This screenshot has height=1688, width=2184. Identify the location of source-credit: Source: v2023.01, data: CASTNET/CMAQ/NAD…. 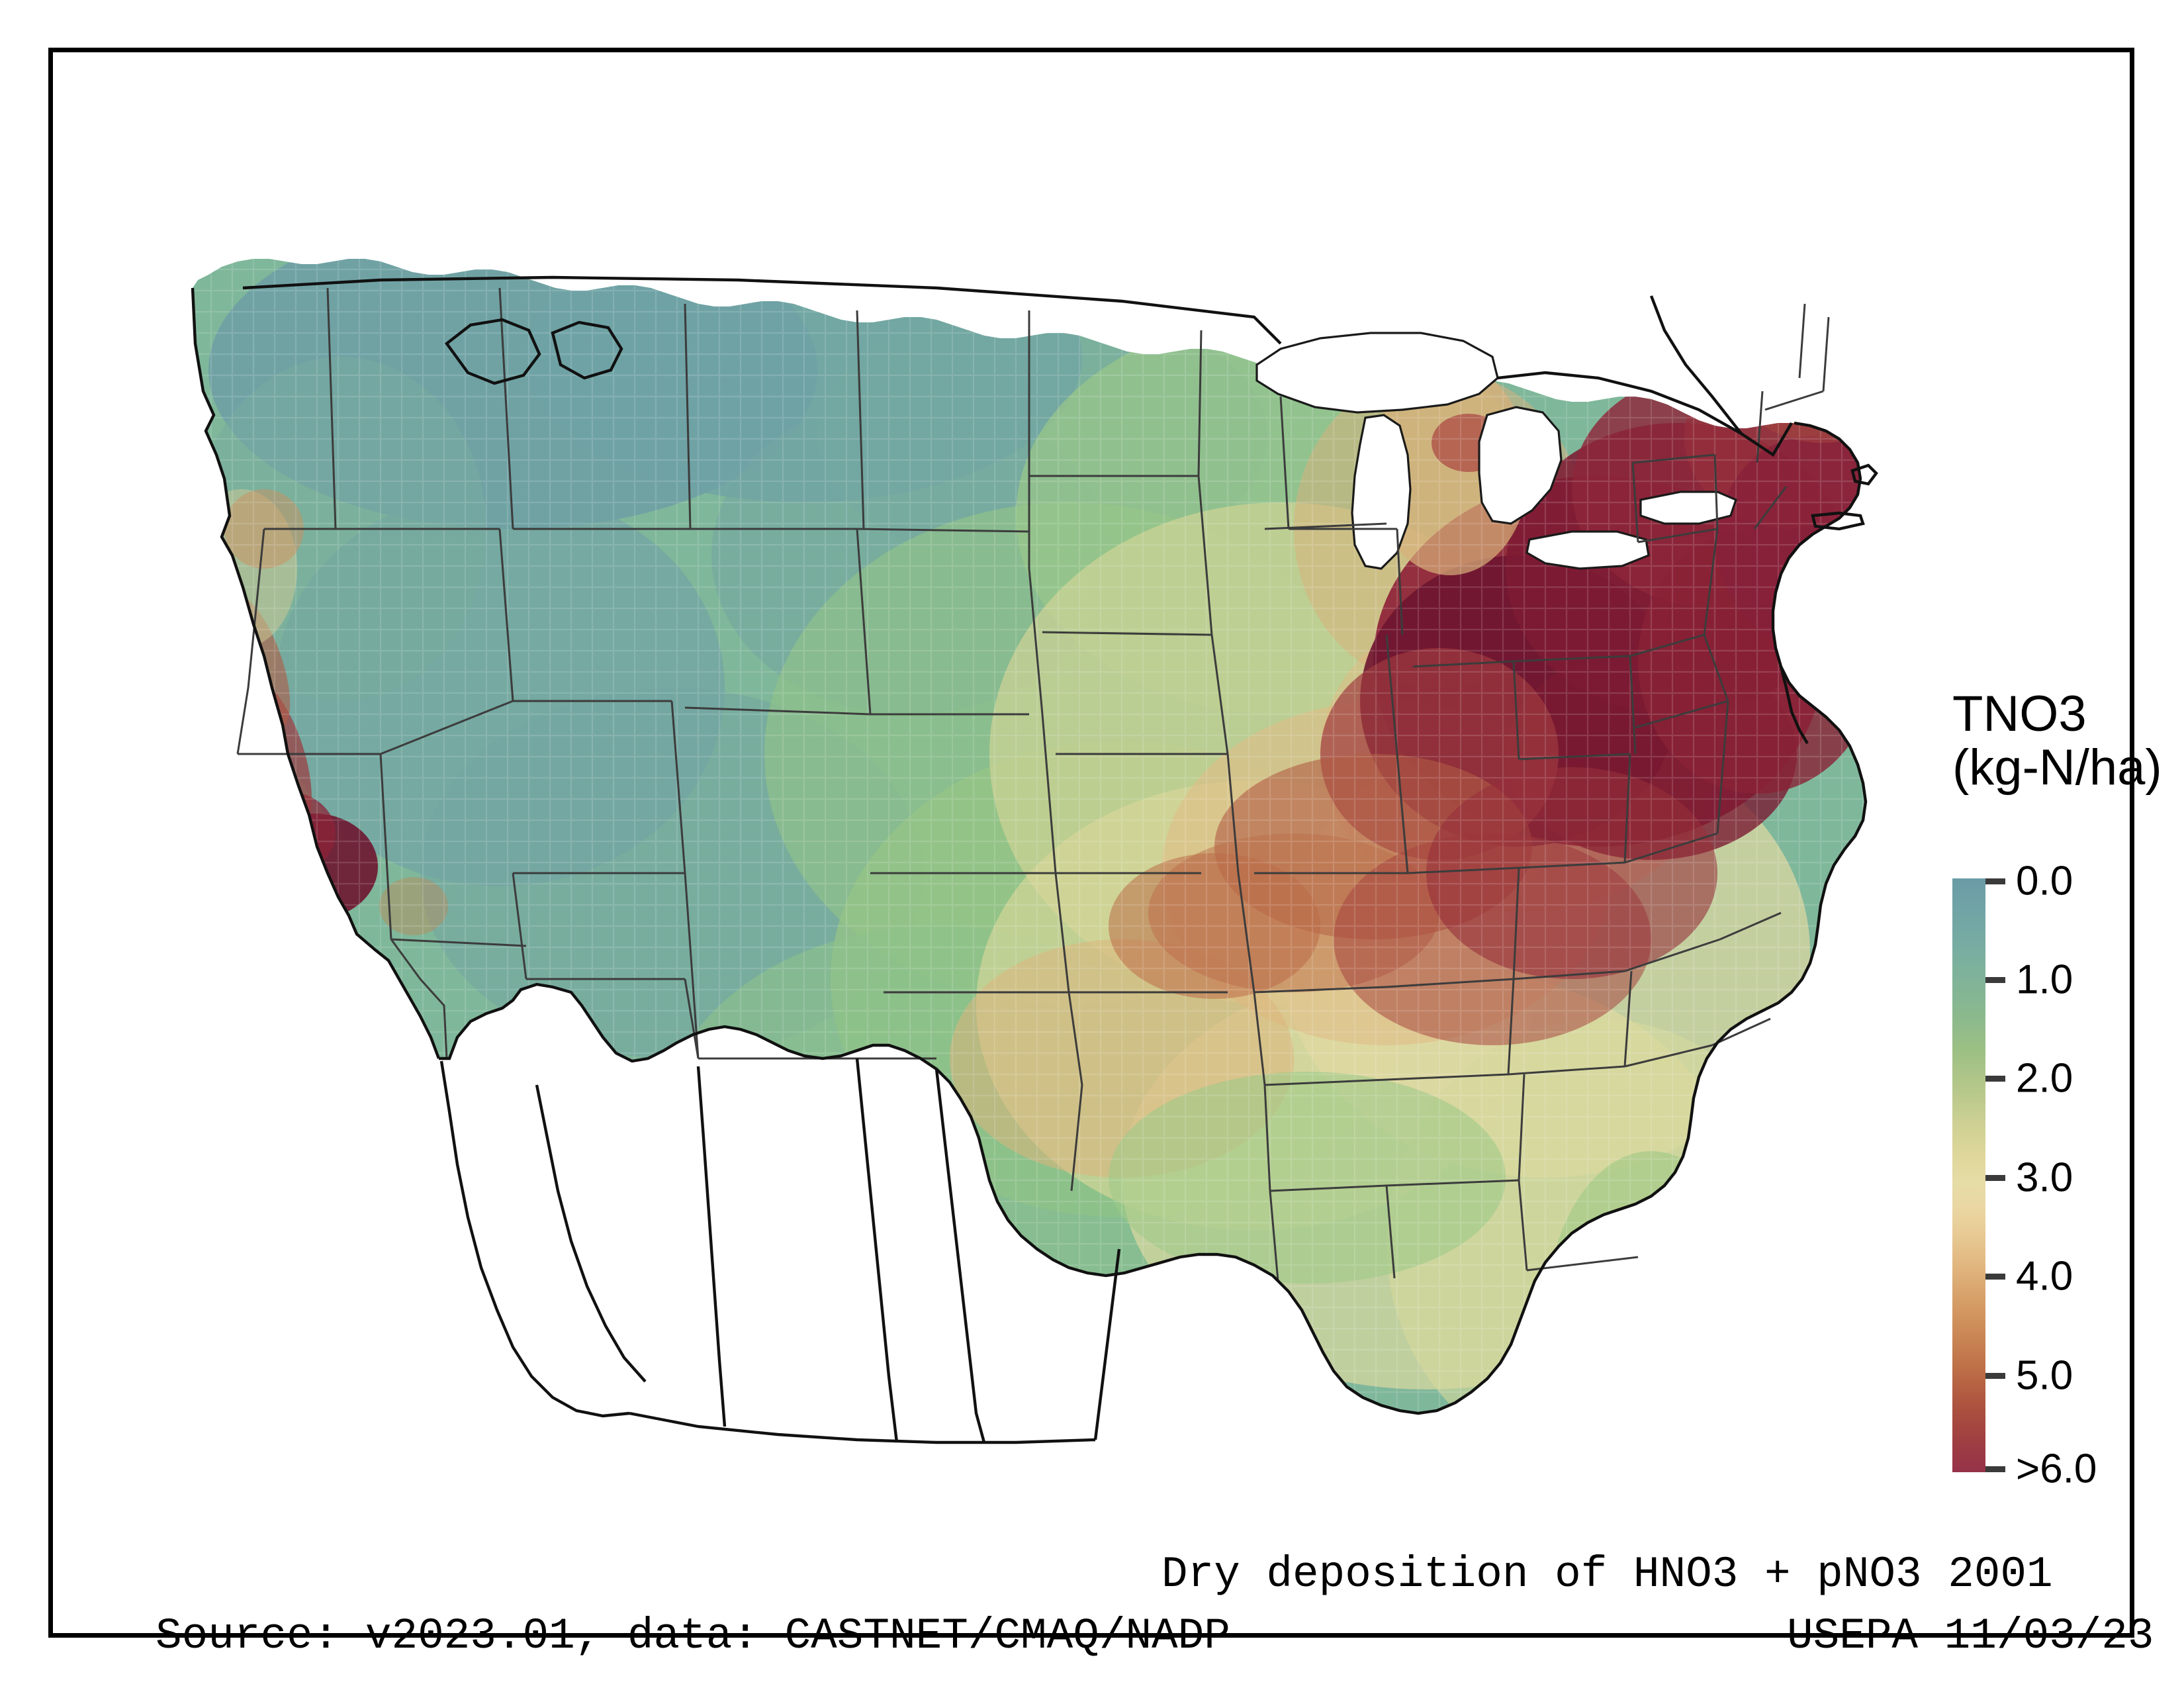
(693, 1636).